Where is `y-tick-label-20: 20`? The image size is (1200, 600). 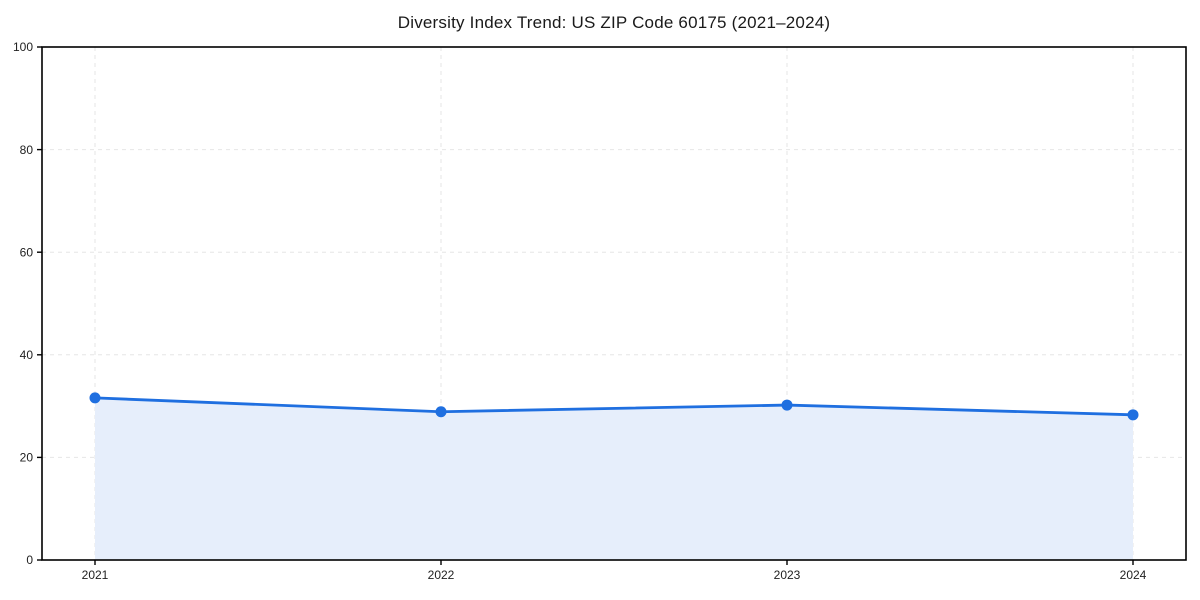 y-tick-label-20: 20 is located at coordinates (27, 458).